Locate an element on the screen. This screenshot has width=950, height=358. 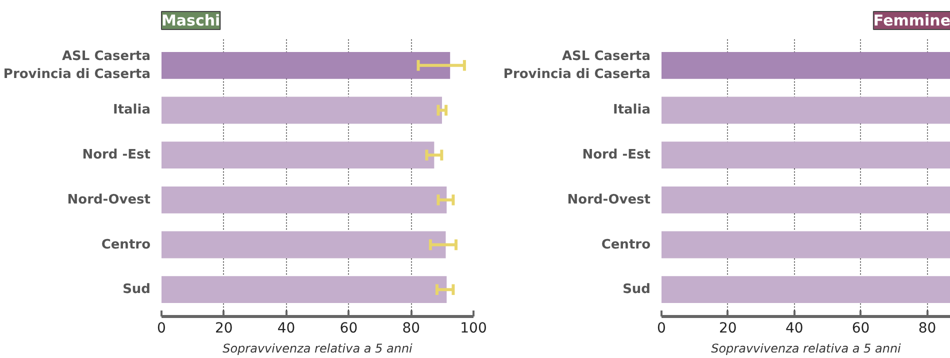
x-tick-label: 100 is located at coordinates (473, 328).